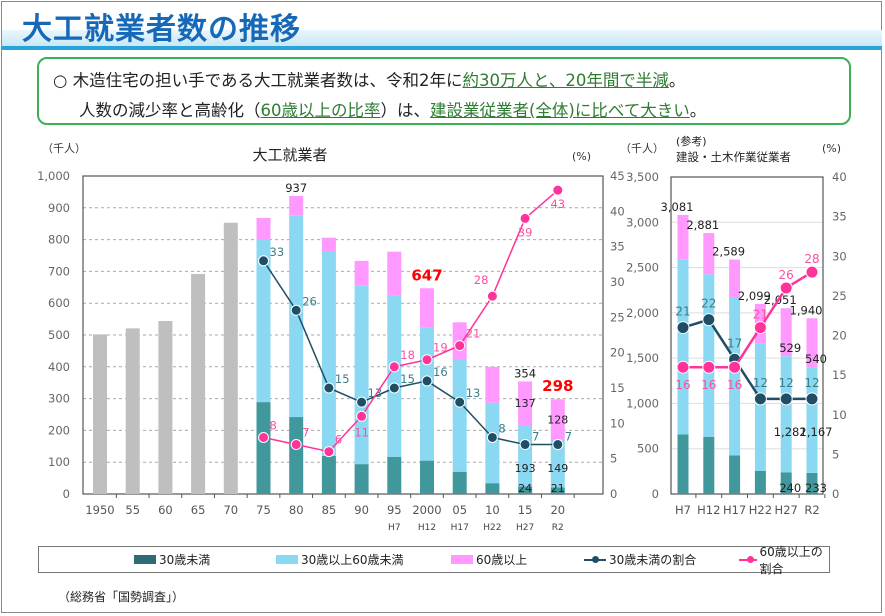 This screenshot has height=616, width=885. Describe the element at coordinates (411, 321) in the screenshot. I see `line-over60-ratio` at that location.